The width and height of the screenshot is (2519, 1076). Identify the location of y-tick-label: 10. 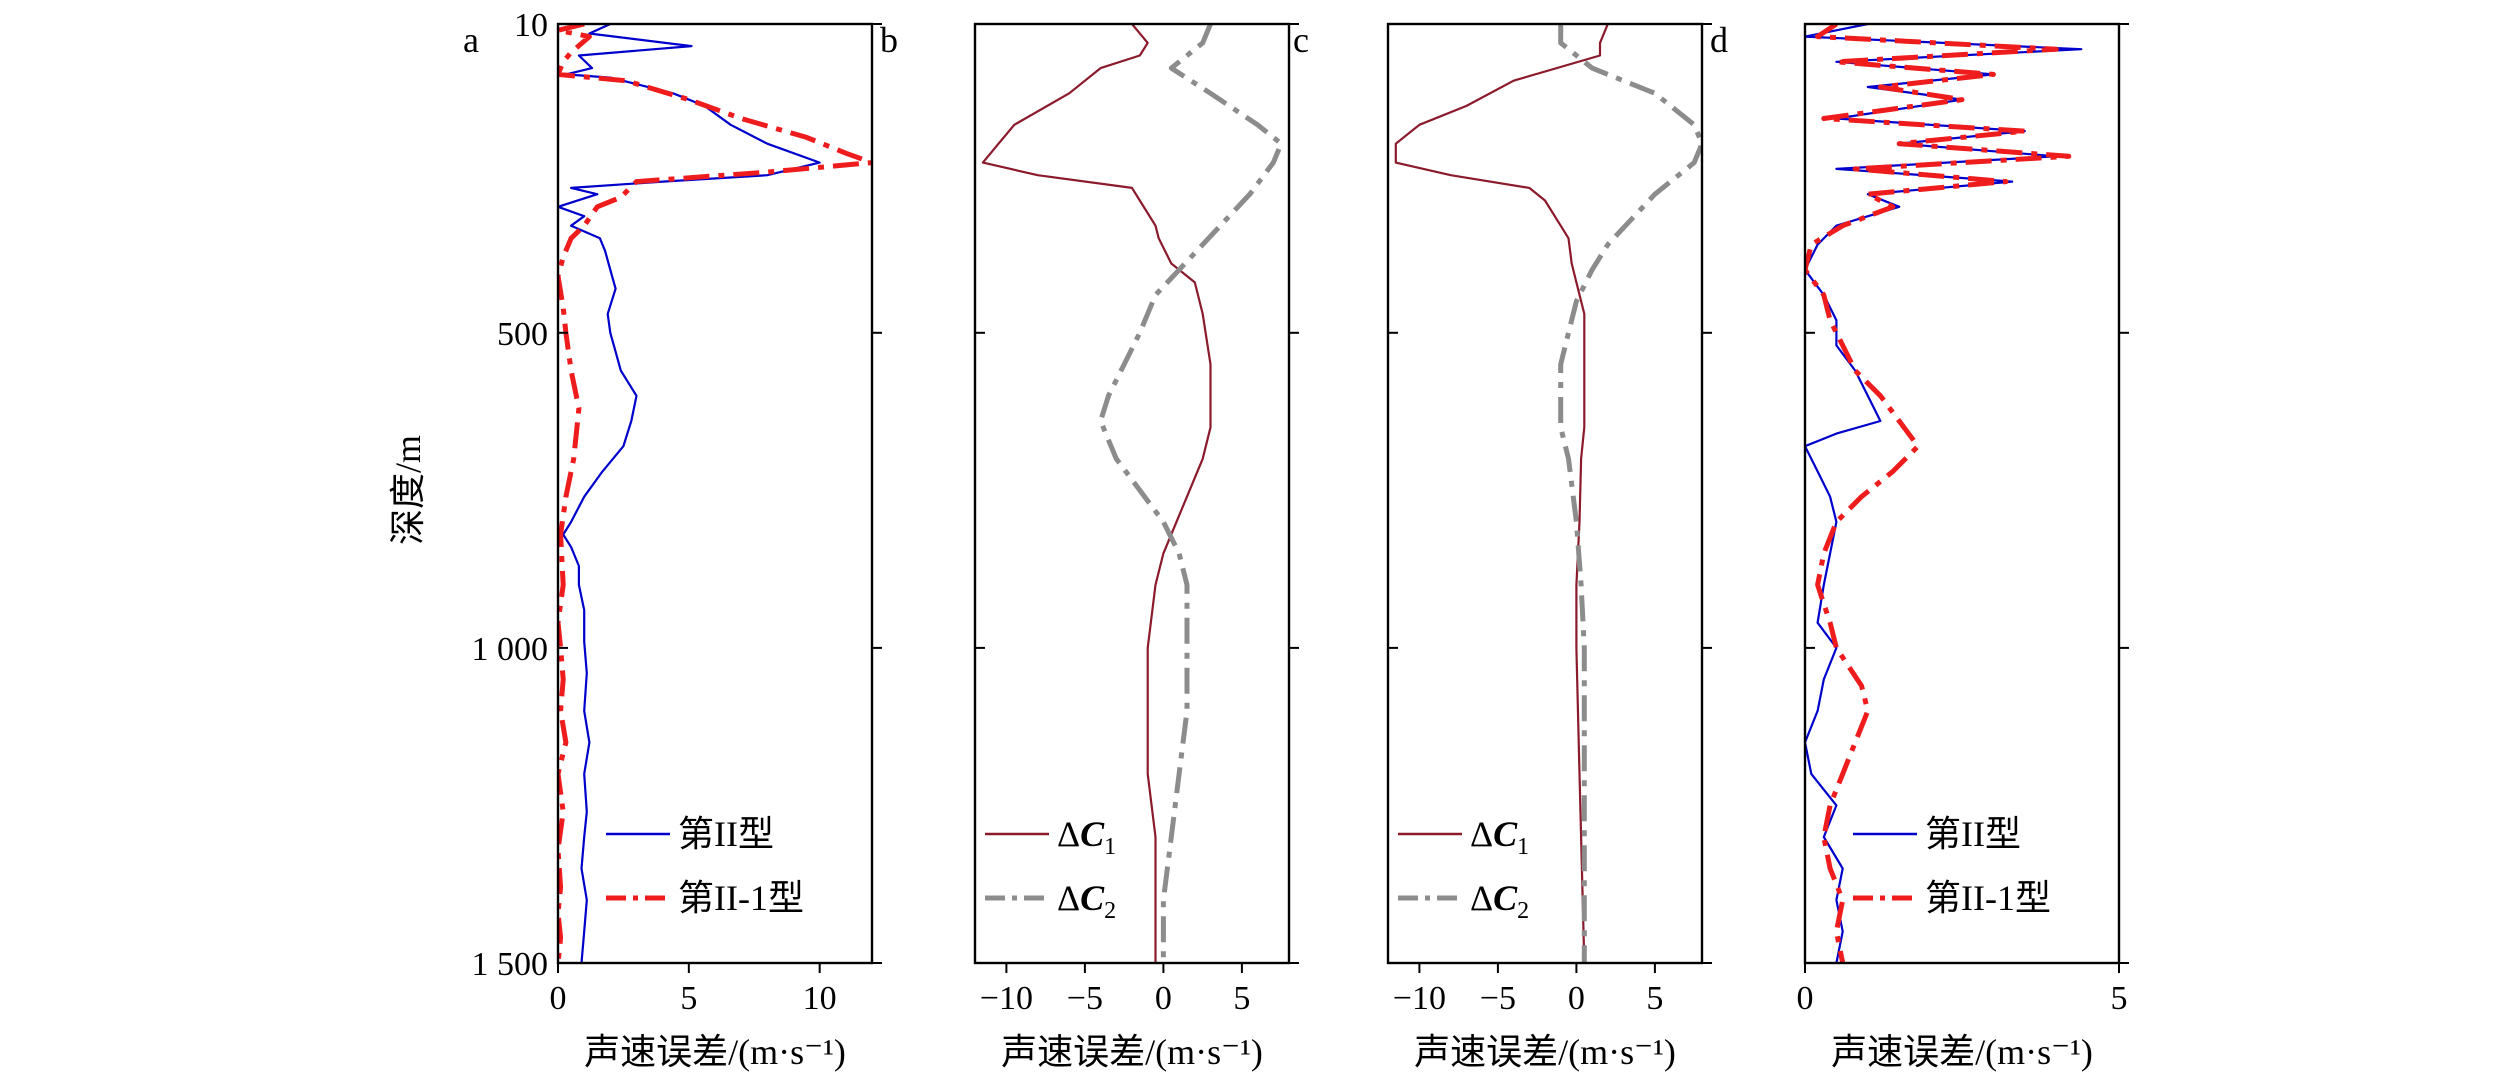
(531, 25).